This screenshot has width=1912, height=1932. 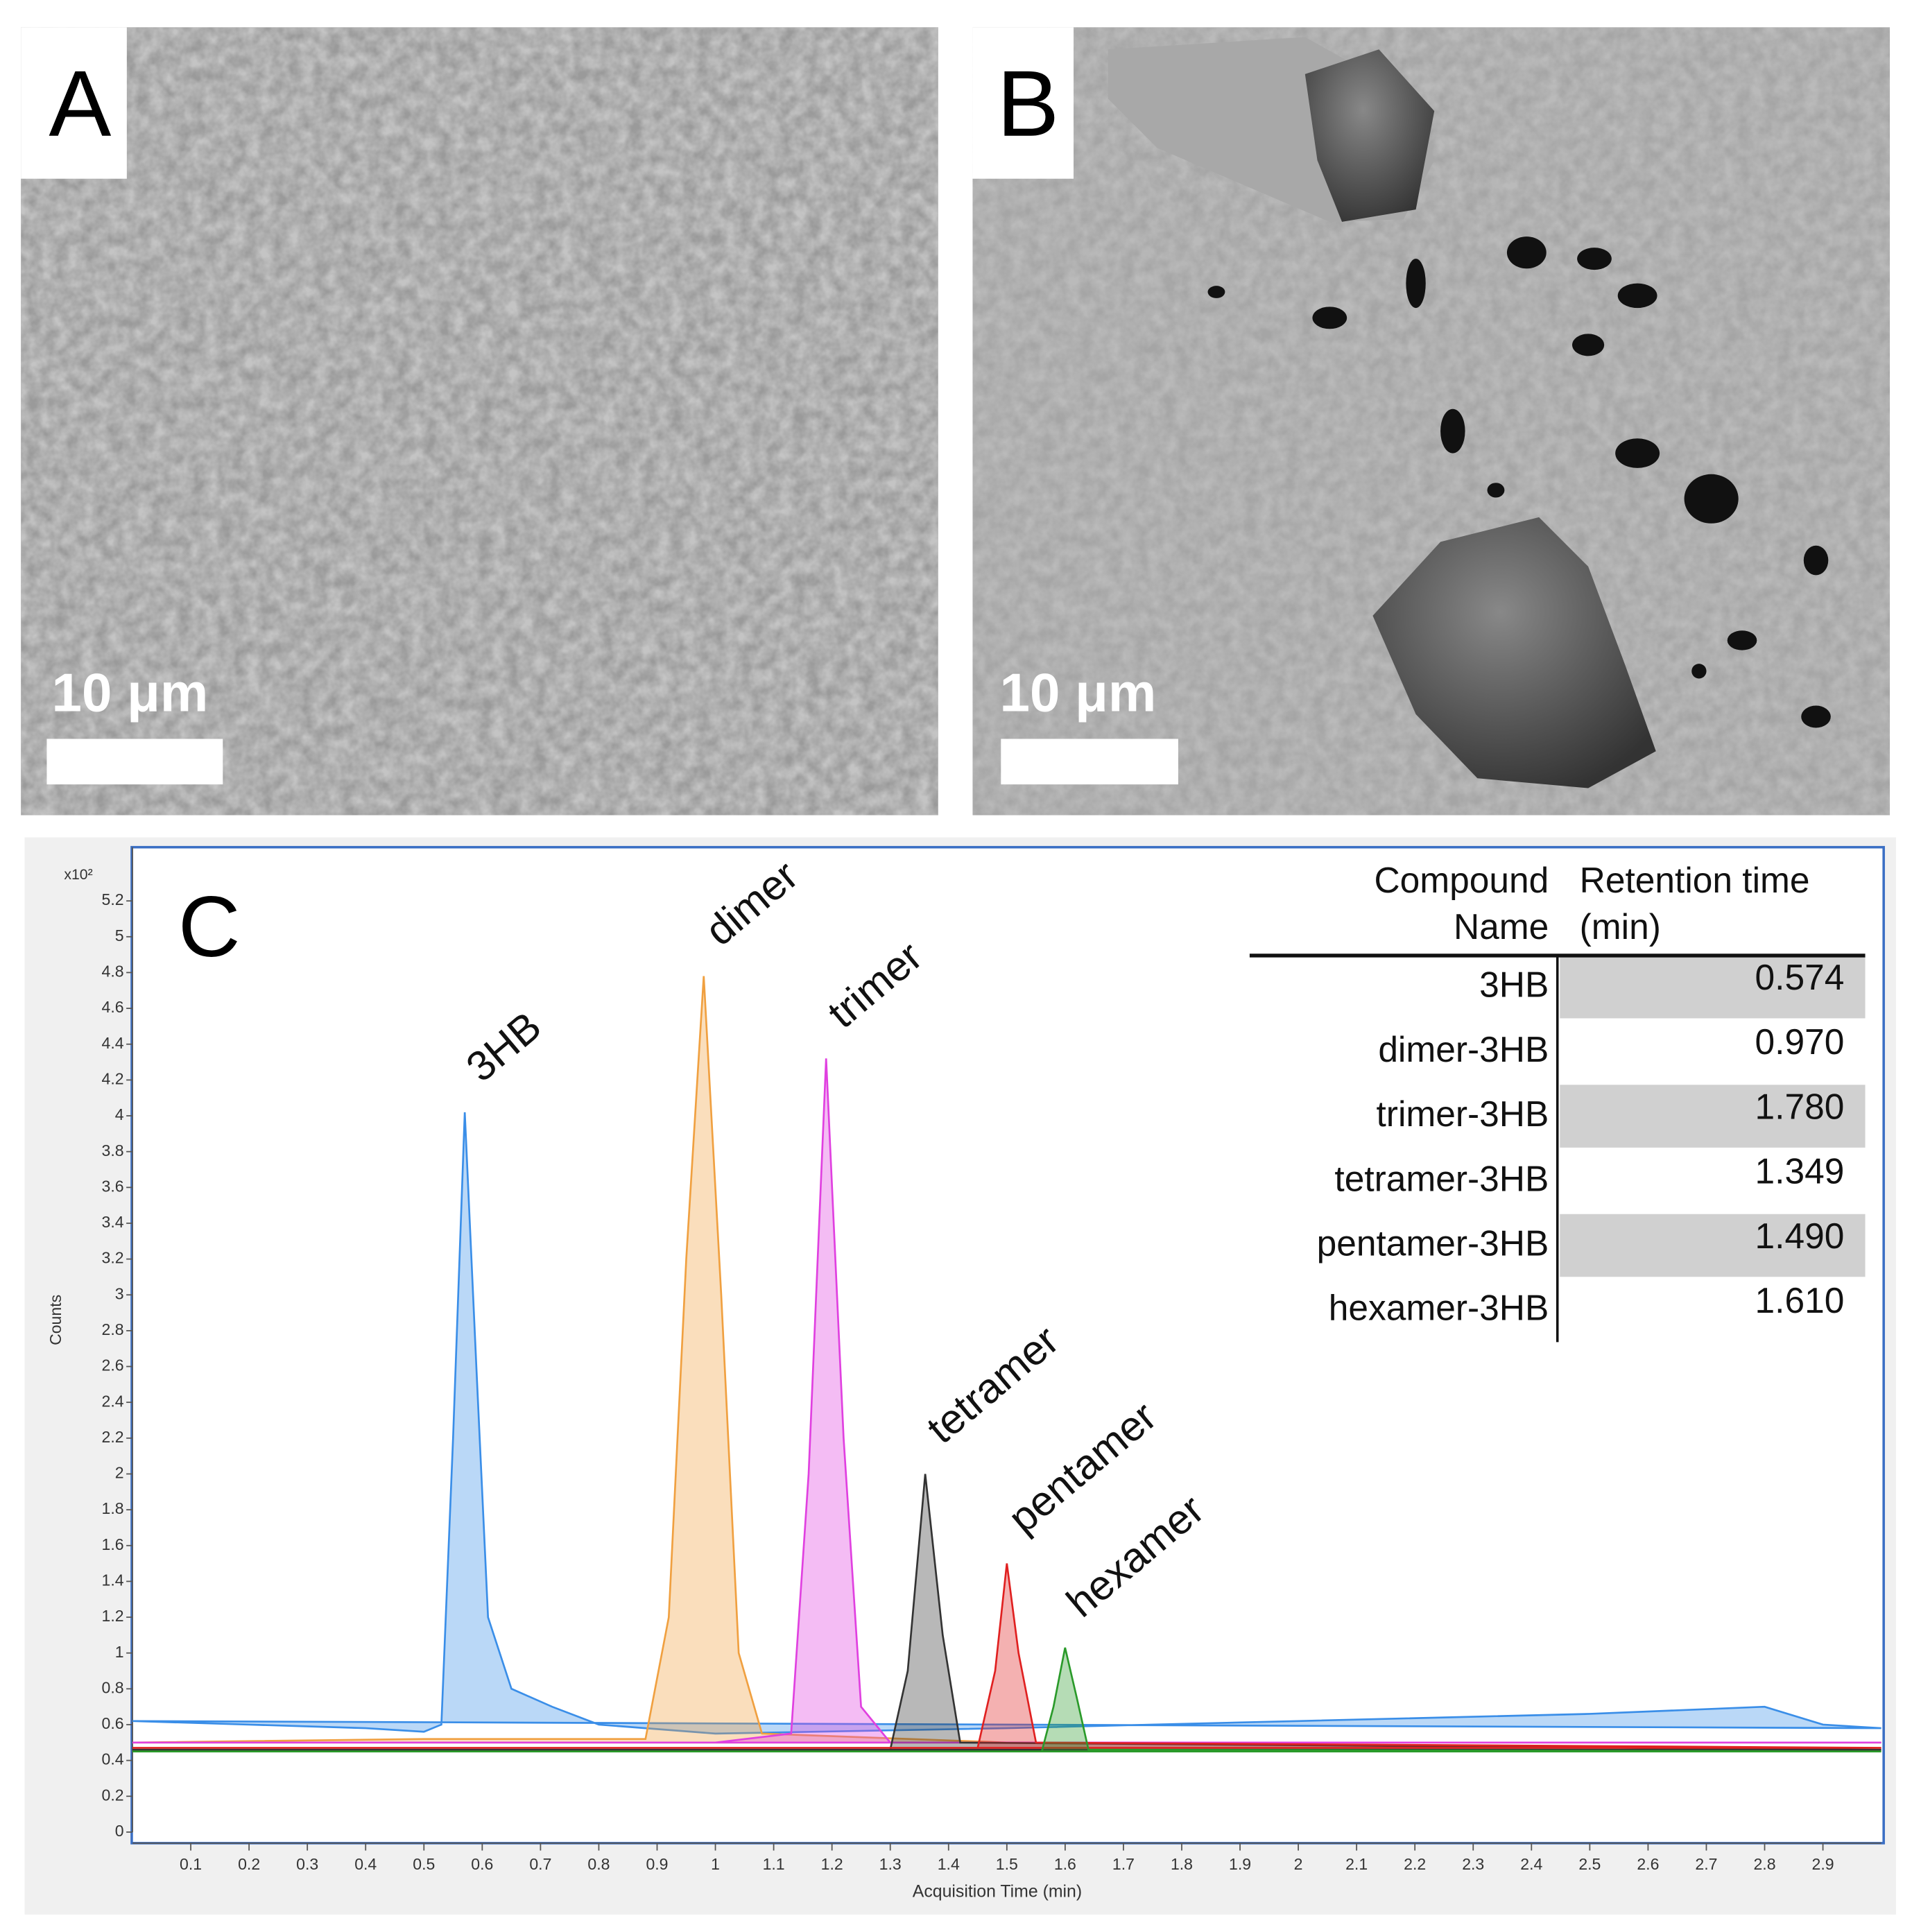 What do you see at coordinates (1461, 880) in the screenshot?
I see `header: Compound` at bounding box center [1461, 880].